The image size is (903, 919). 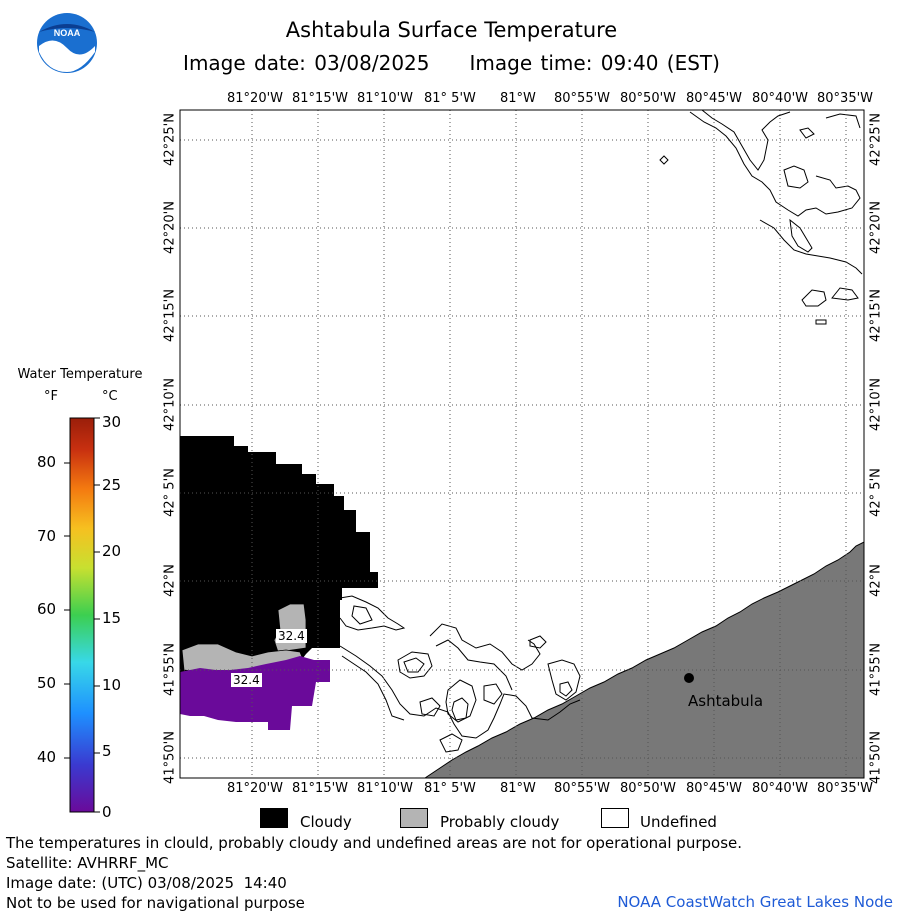 I want to click on legend-unit-c: °C, so click(x=110, y=396).